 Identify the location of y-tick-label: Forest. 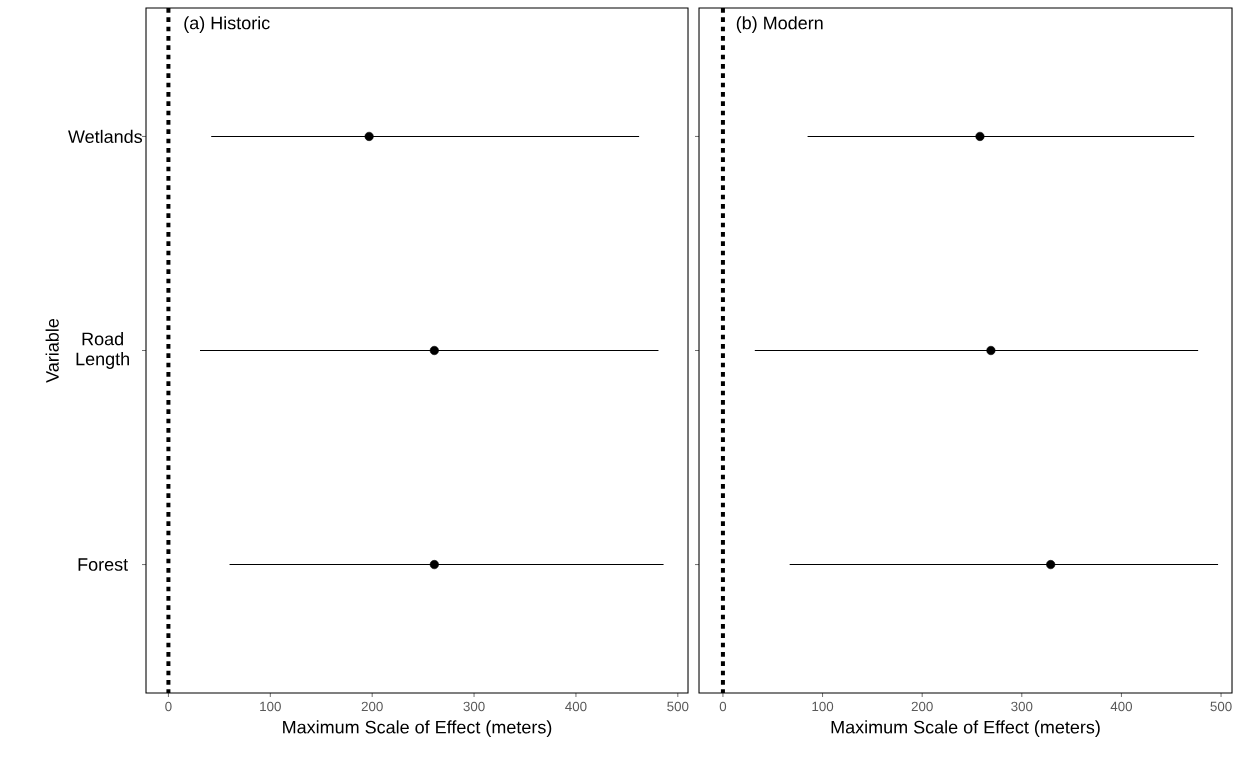
(103, 564).